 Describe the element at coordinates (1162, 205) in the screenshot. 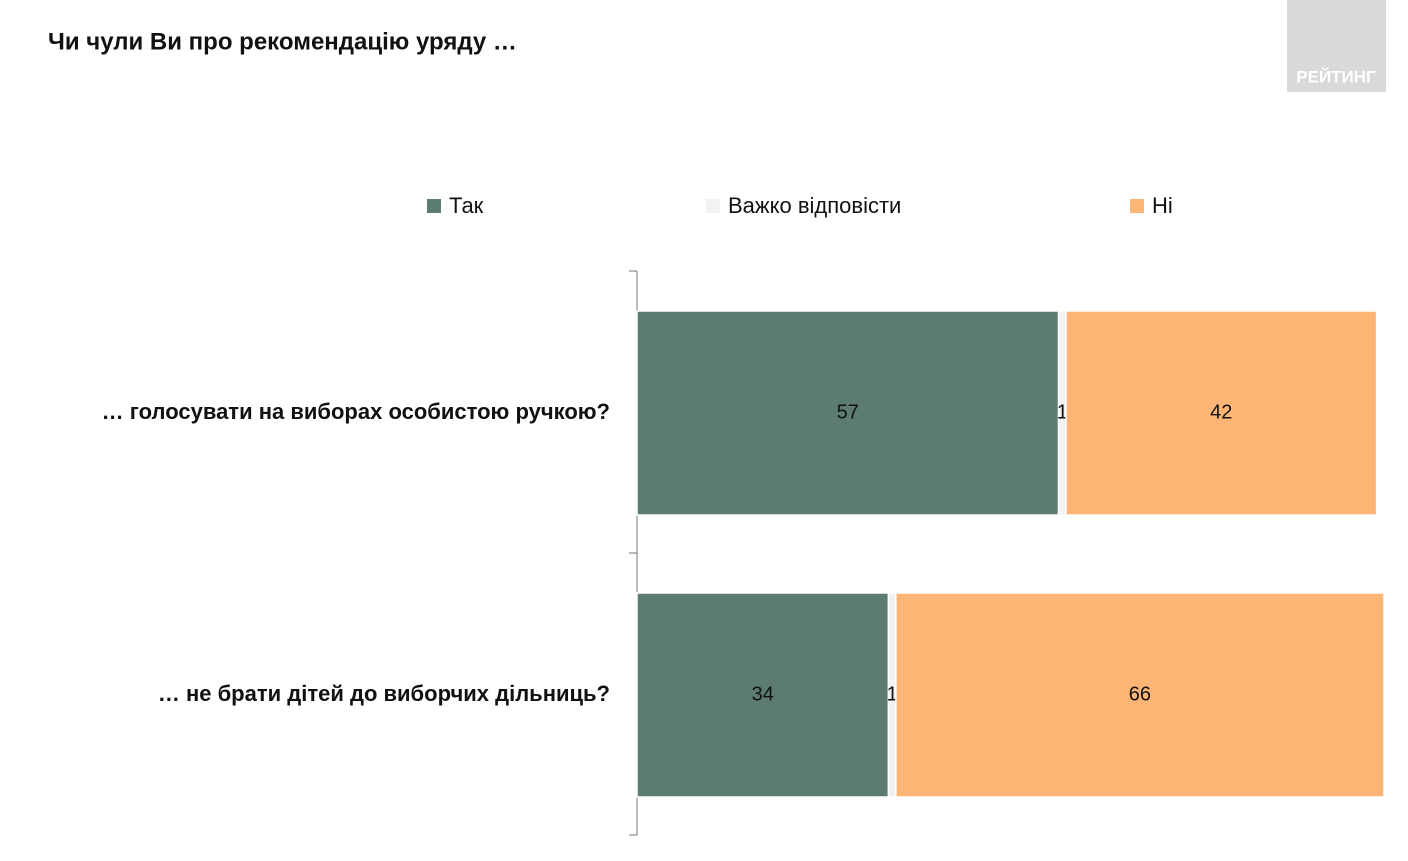

I see `legend-label: Ні` at that location.